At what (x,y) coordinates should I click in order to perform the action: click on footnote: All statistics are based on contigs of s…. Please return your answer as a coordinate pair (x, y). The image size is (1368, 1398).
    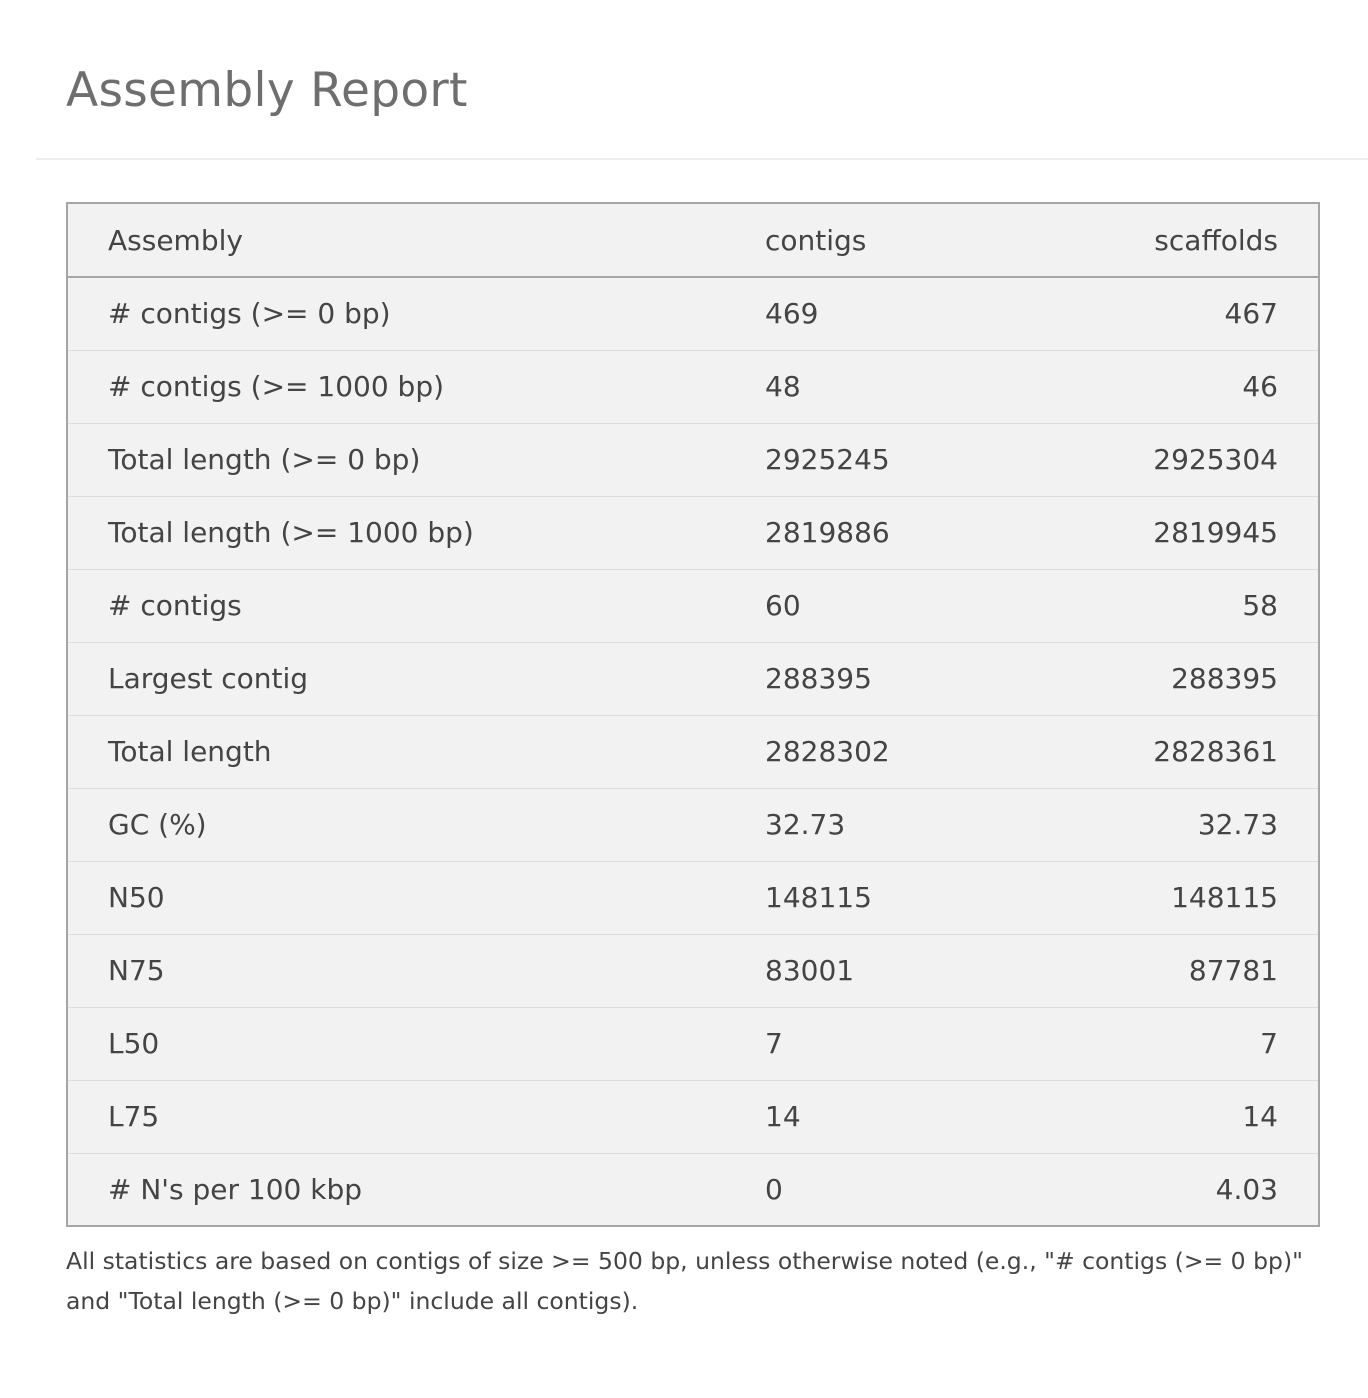
    Looking at the image, I should click on (684, 1281).